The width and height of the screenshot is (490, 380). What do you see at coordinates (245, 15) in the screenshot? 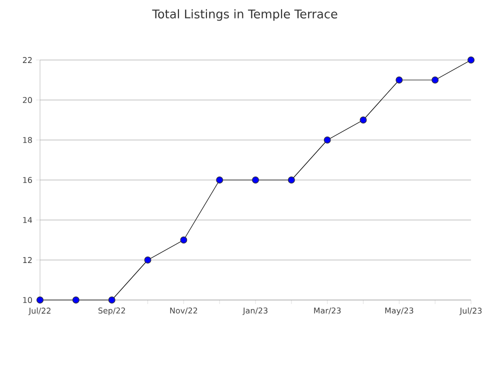
I see `chart-title: Total Listings in Temple Terrace` at bounding box center [245, 15].